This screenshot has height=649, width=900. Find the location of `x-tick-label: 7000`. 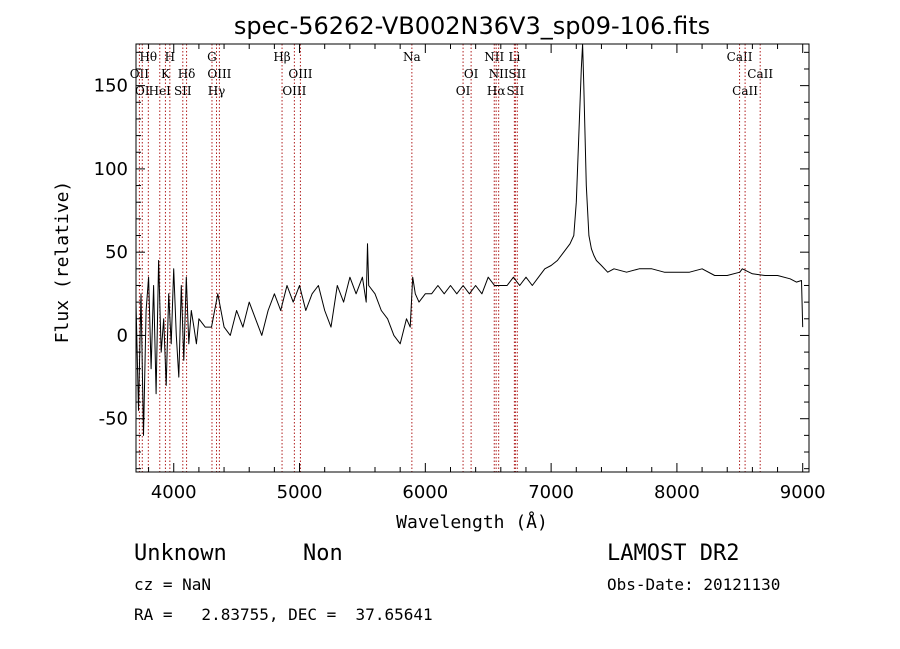

x-tick-label: 7000 is located at coordinates (551, 492).